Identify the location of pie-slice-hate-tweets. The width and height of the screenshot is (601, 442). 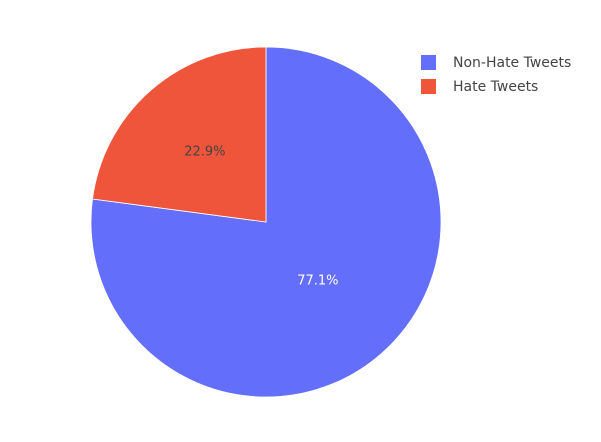
(179, 134).